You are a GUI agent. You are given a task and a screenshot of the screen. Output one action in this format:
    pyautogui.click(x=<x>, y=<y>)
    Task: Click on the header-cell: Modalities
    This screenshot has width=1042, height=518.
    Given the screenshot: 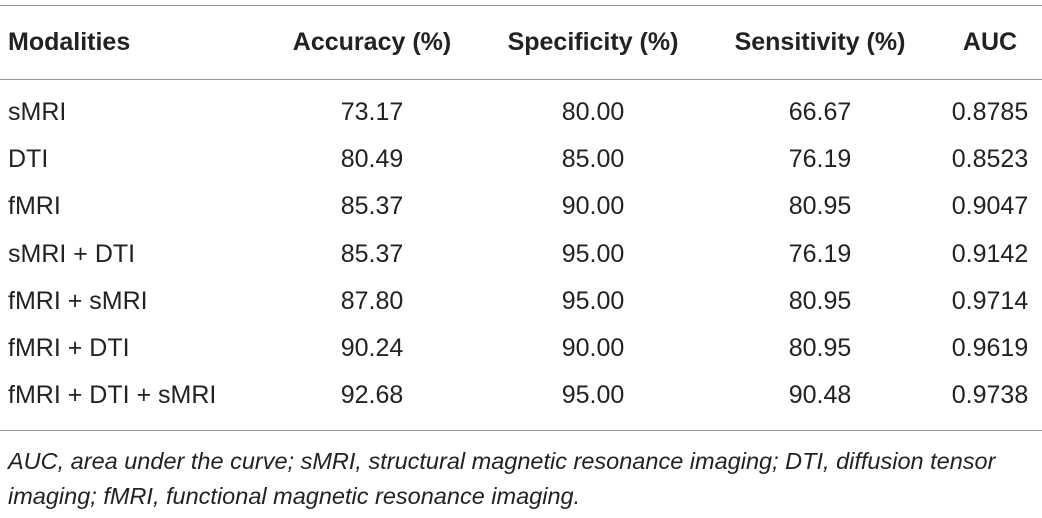 What is the action you would take?
    pyautogui.click(x=69, y=42)
    